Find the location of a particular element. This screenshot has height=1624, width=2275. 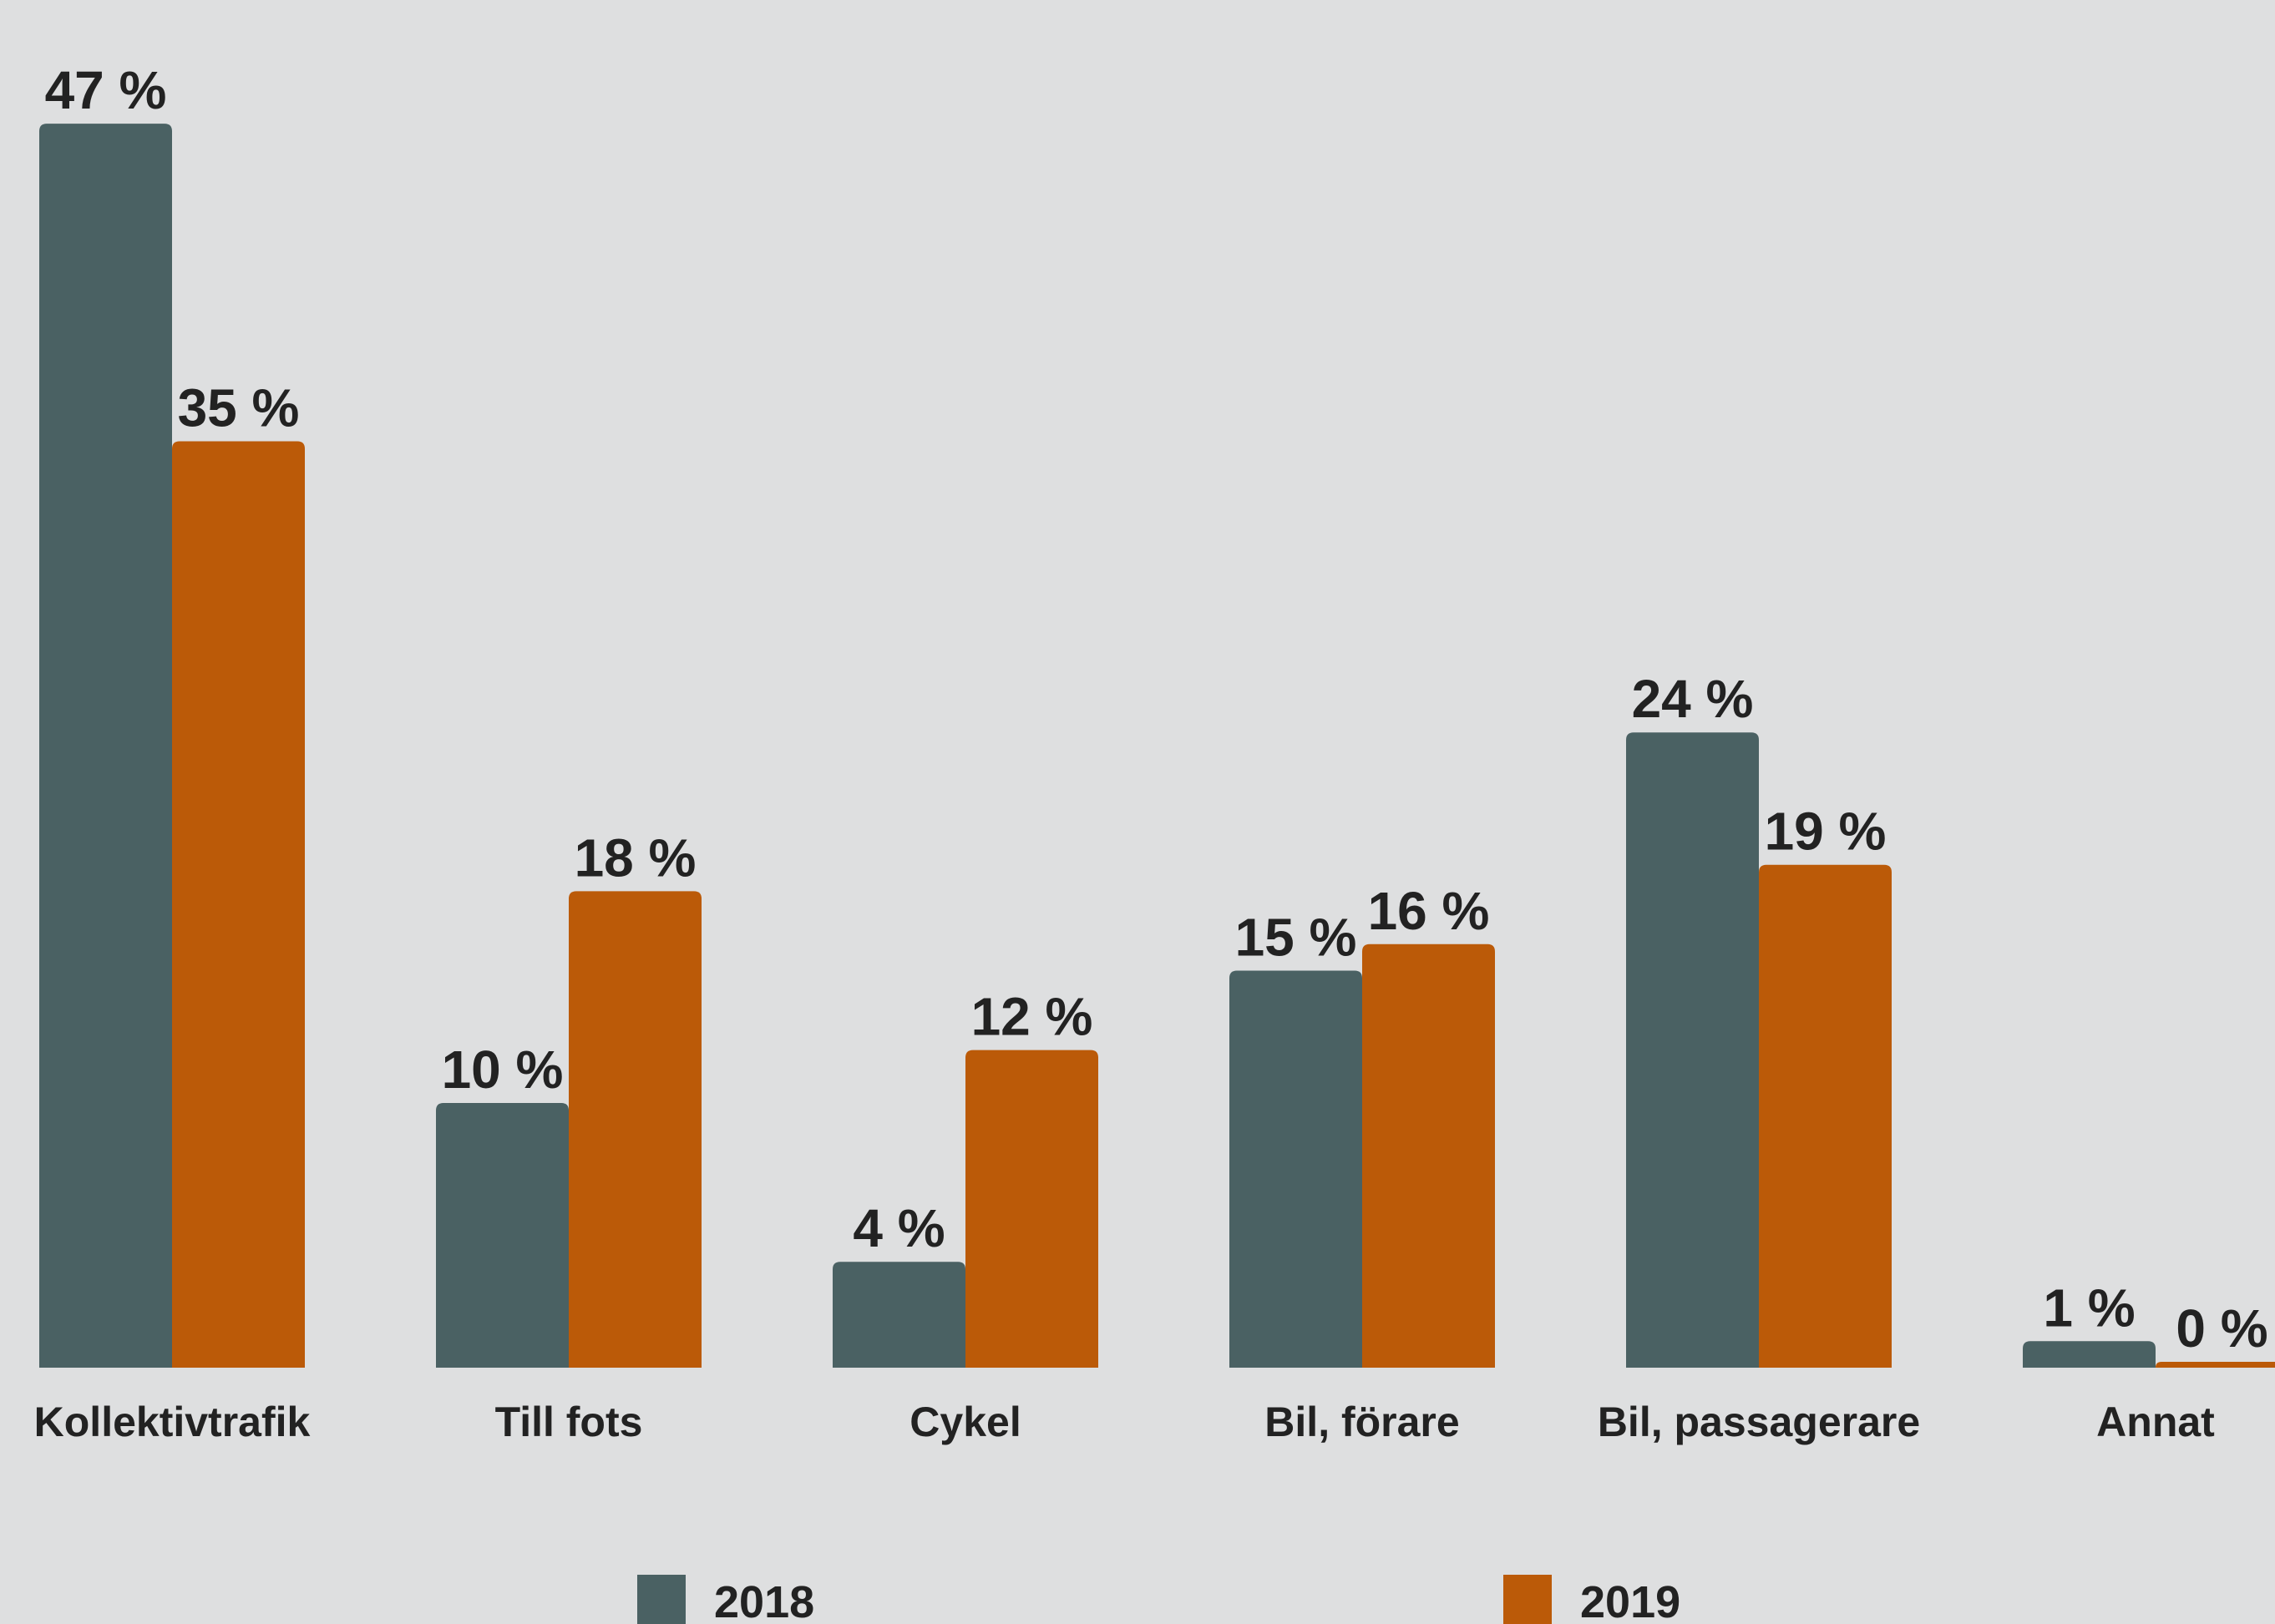

data-label: 19 % is located at coordinates (1826, 832).